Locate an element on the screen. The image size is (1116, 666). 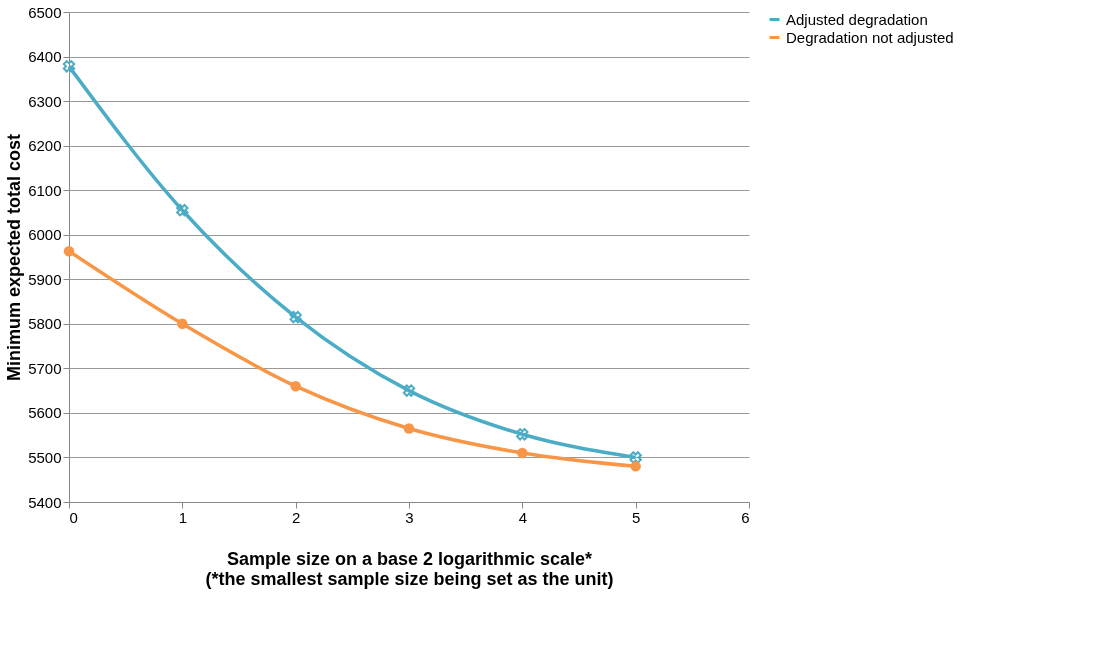
y-axis-title: Minimum expected total cost is located at coordinates (14, 257).